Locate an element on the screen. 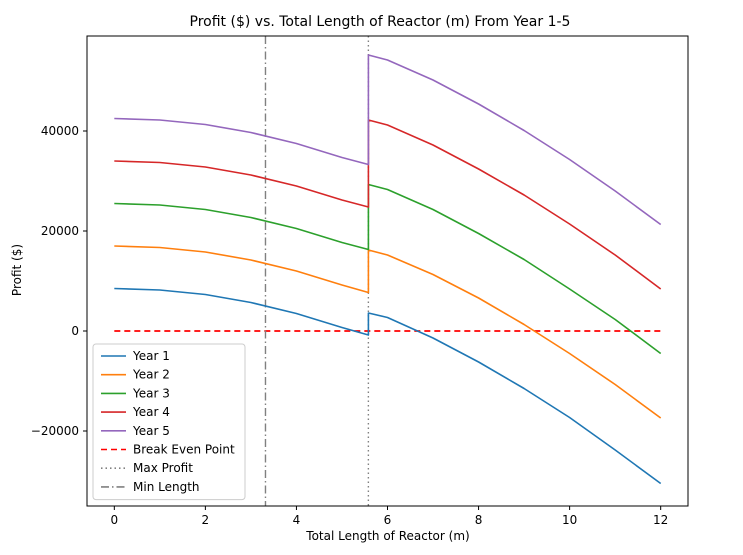 This screenshot has height=555, width=743. x-tick-label: 6 is located at coordinates (388, 520).